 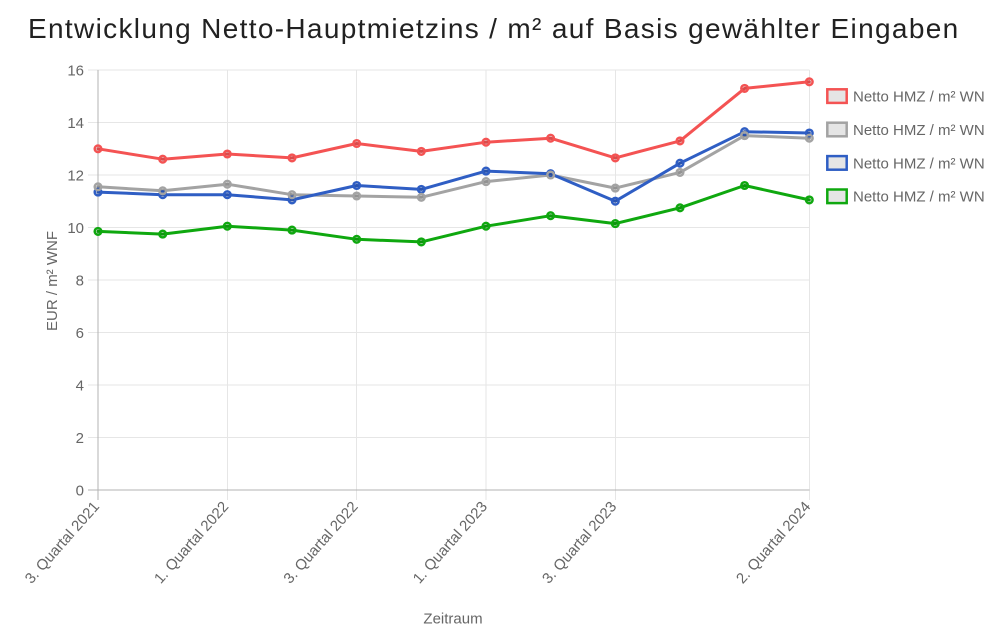 I want to click on svg-text: 3. Quartal 2022, so click(x=320, y=542).